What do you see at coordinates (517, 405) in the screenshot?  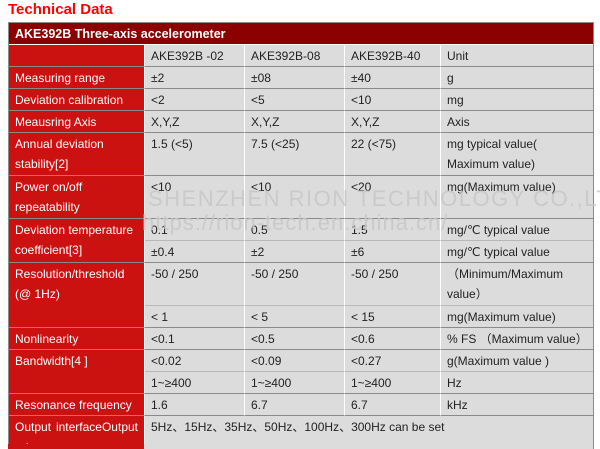 I see `unit-cell: kHz` at bounding box center [517, 405].